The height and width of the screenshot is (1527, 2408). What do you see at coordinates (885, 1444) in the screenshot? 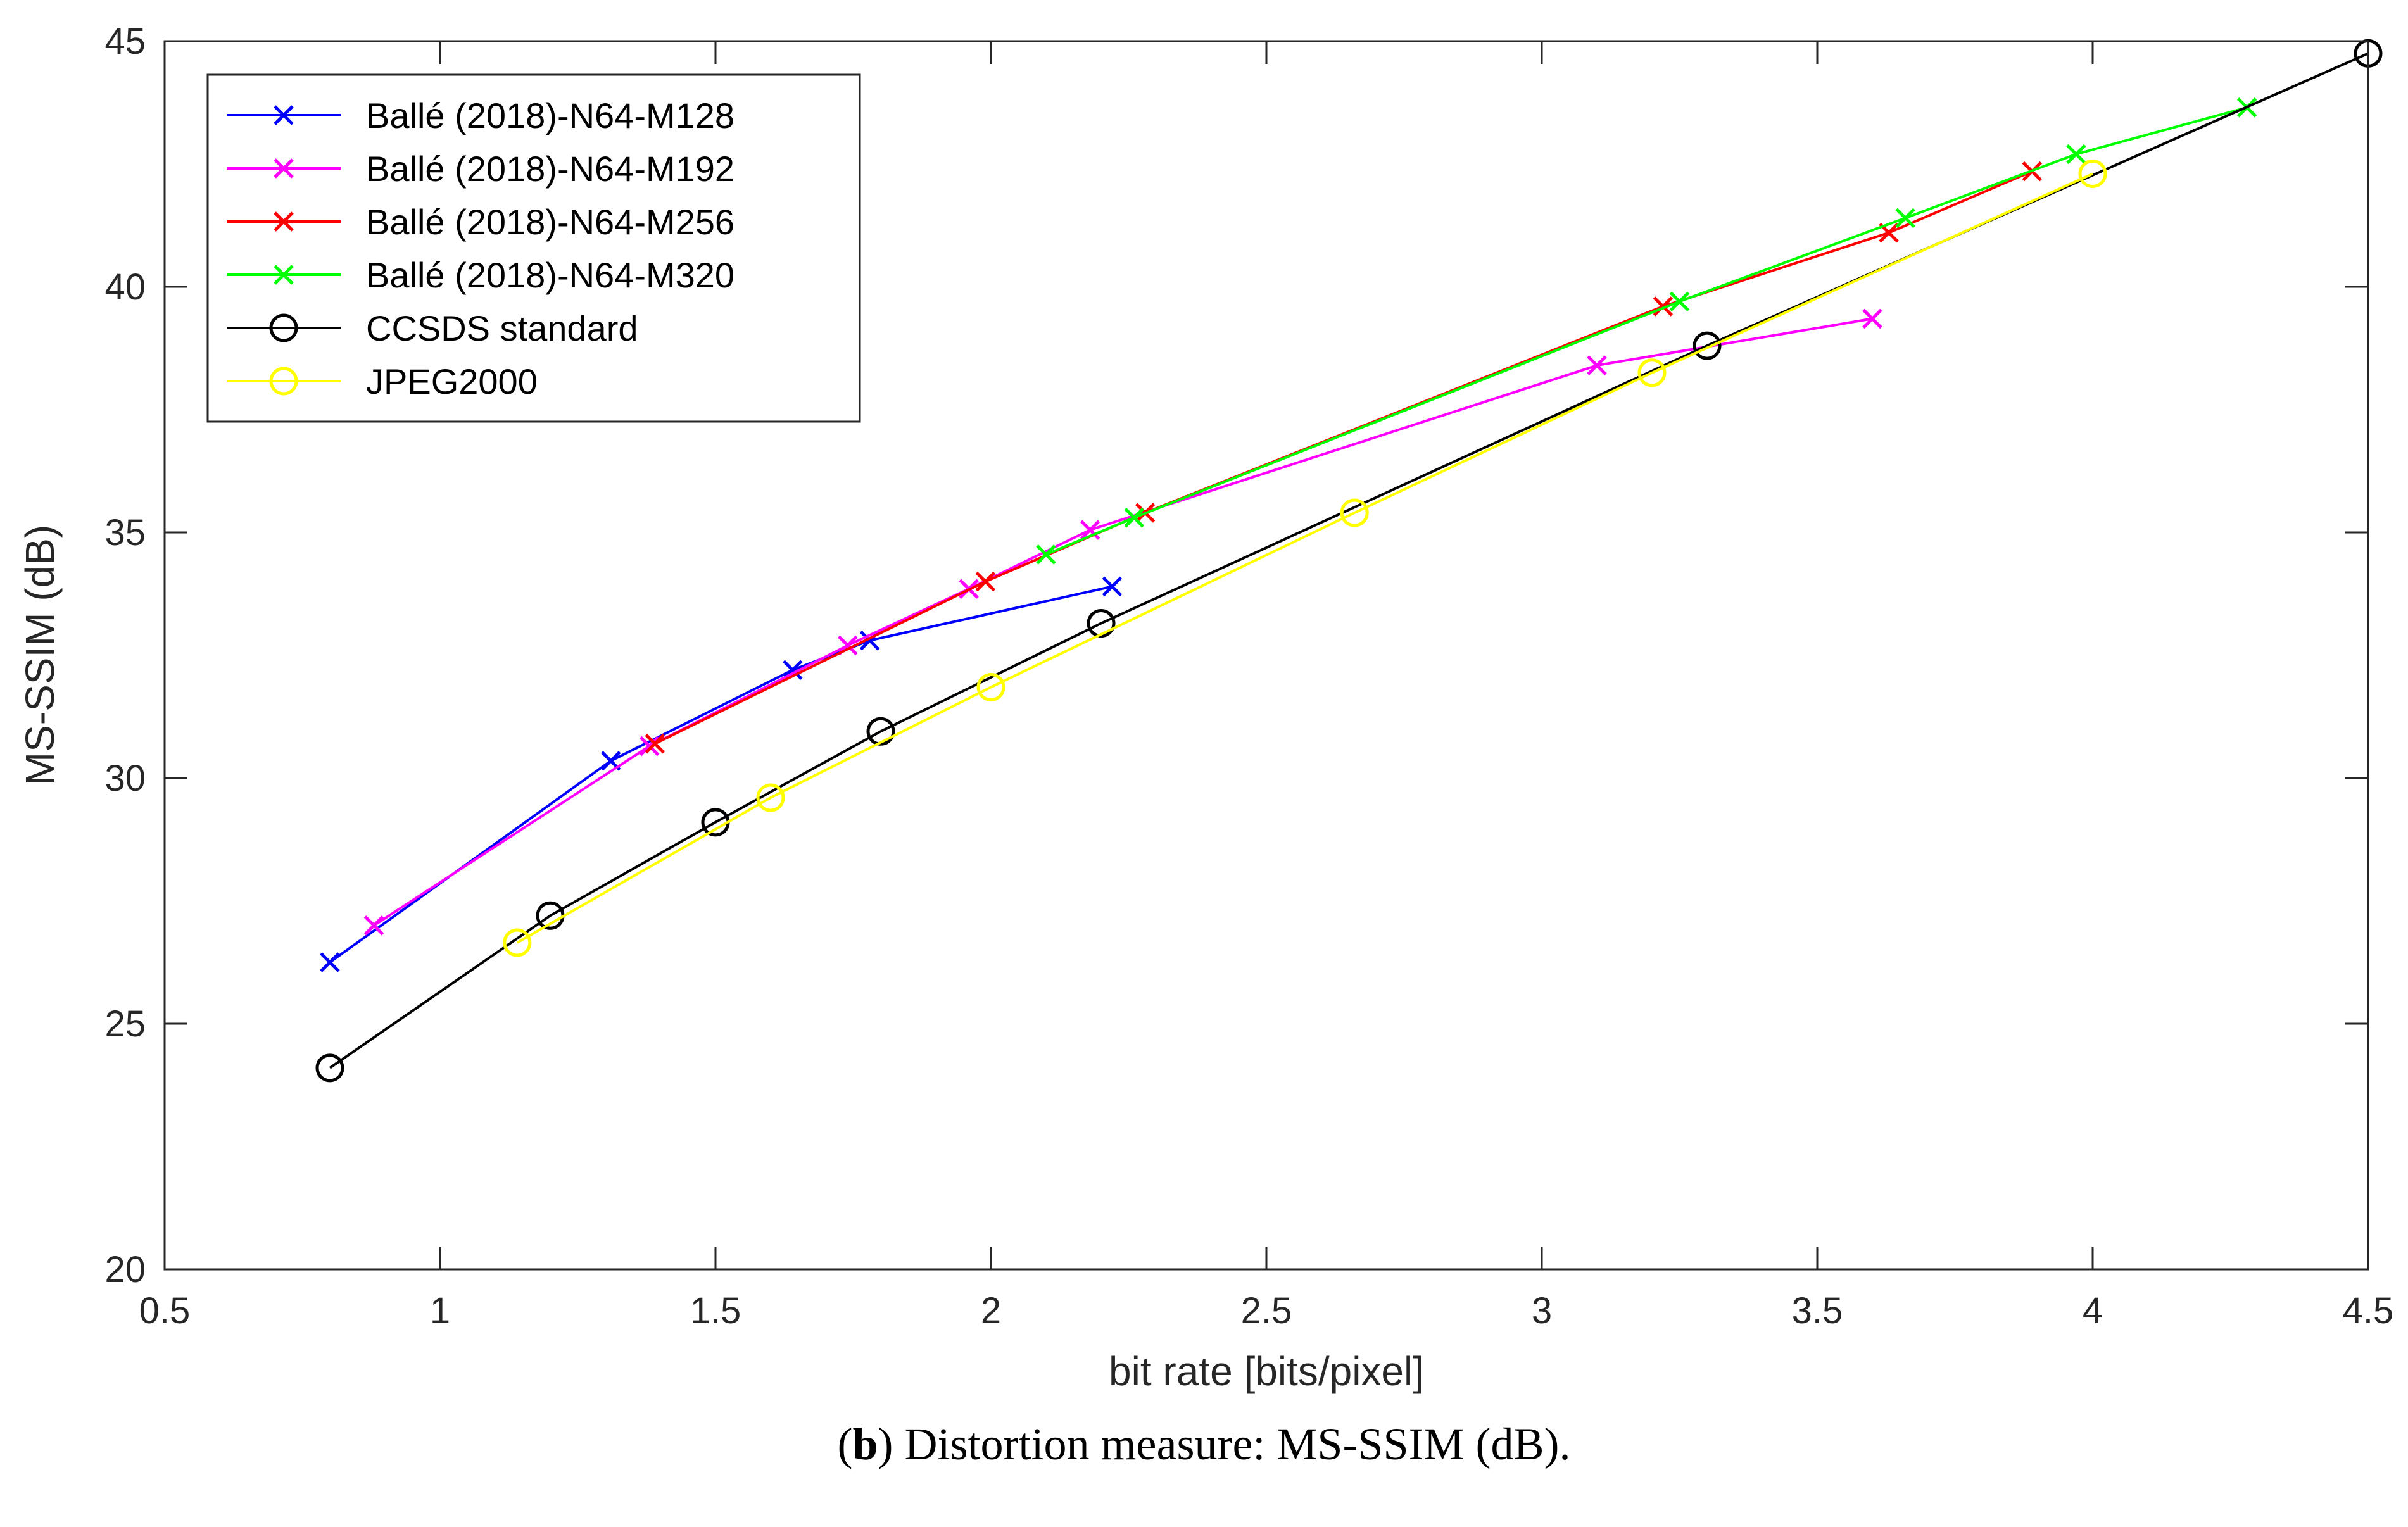
I see `caption-label-close: )` at bounding box center [885, 1444].